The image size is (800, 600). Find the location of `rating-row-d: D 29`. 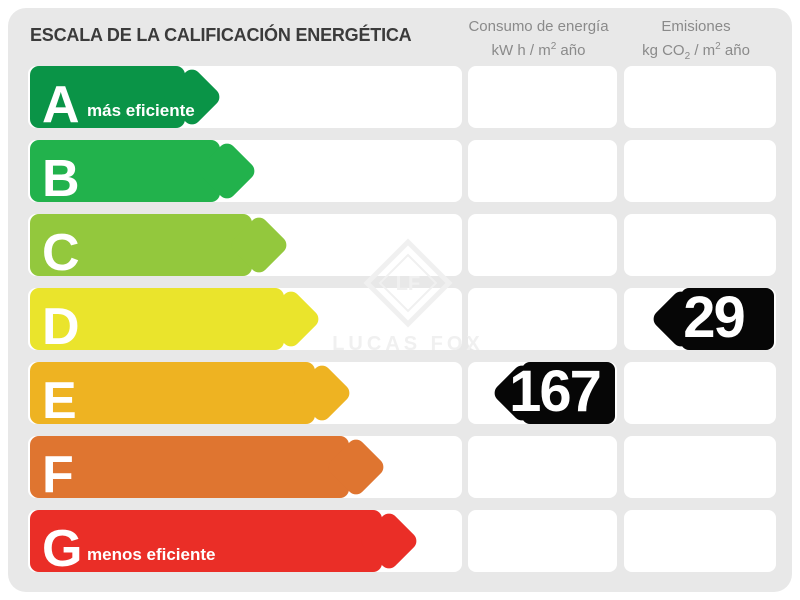

rating-row-d: D 29 is located at coordinates (402, 322).